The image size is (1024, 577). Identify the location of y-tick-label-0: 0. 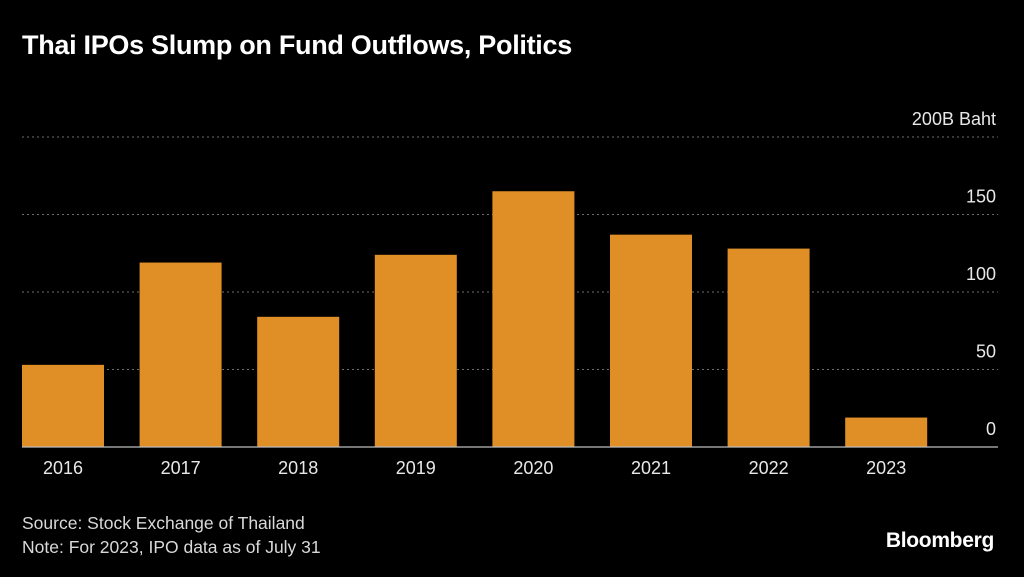
(991, 429).